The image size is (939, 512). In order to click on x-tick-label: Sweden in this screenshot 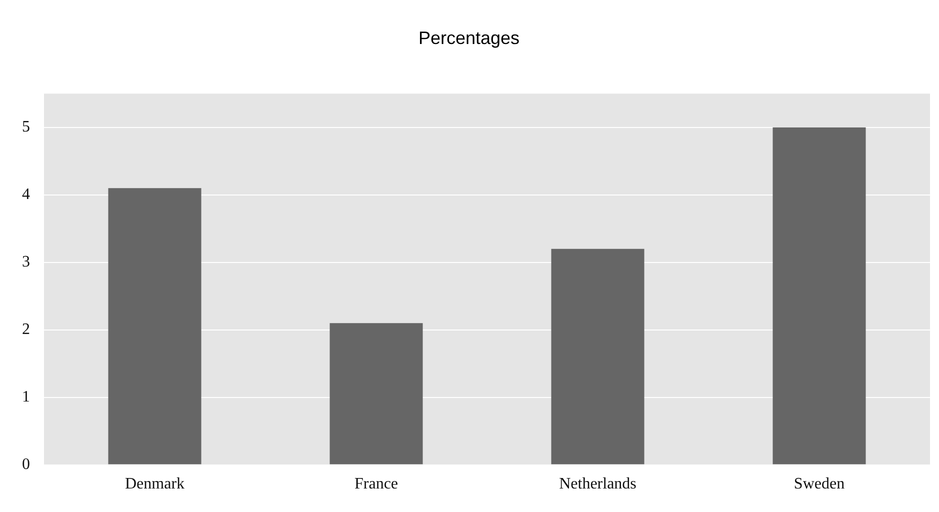, I will do `click(819, 484)`.